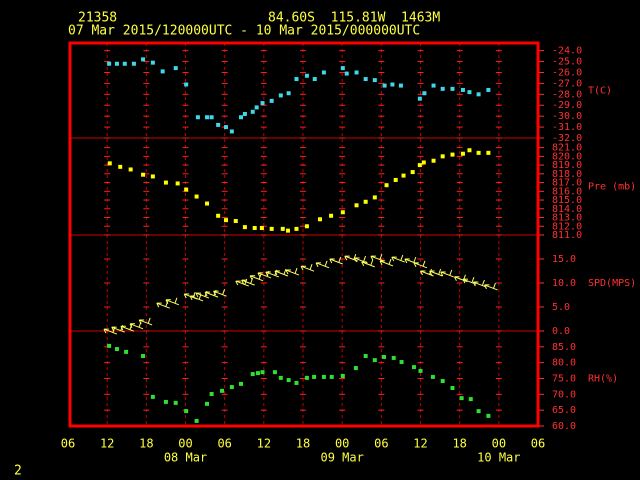 The height and width of the screenshot is (480, 640). I want to click on y-tick-label: 812.0, so click(567, 226).